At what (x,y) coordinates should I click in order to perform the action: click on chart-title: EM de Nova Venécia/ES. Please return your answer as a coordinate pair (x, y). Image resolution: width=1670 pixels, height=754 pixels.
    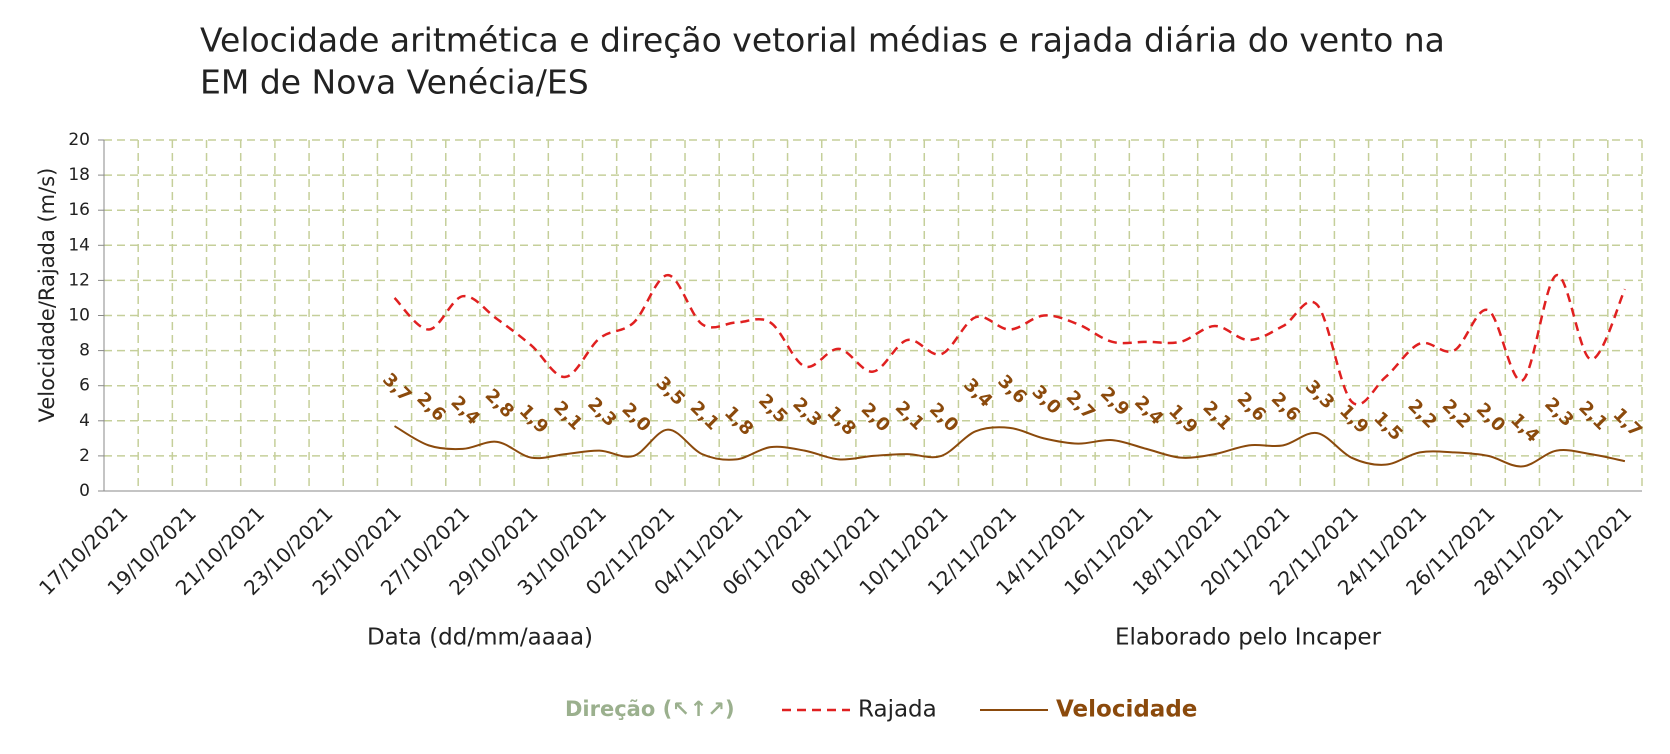
    Looking at the image, I should click on (394, 82).